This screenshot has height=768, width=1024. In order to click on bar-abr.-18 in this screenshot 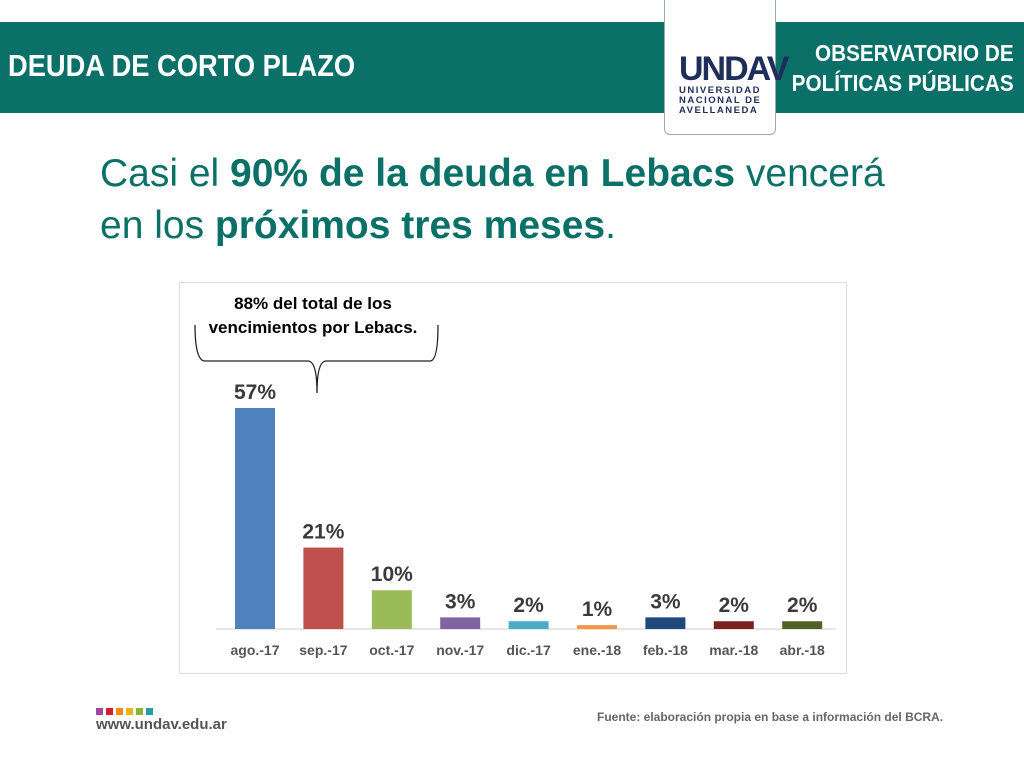, I will do `click(802, 625)`.